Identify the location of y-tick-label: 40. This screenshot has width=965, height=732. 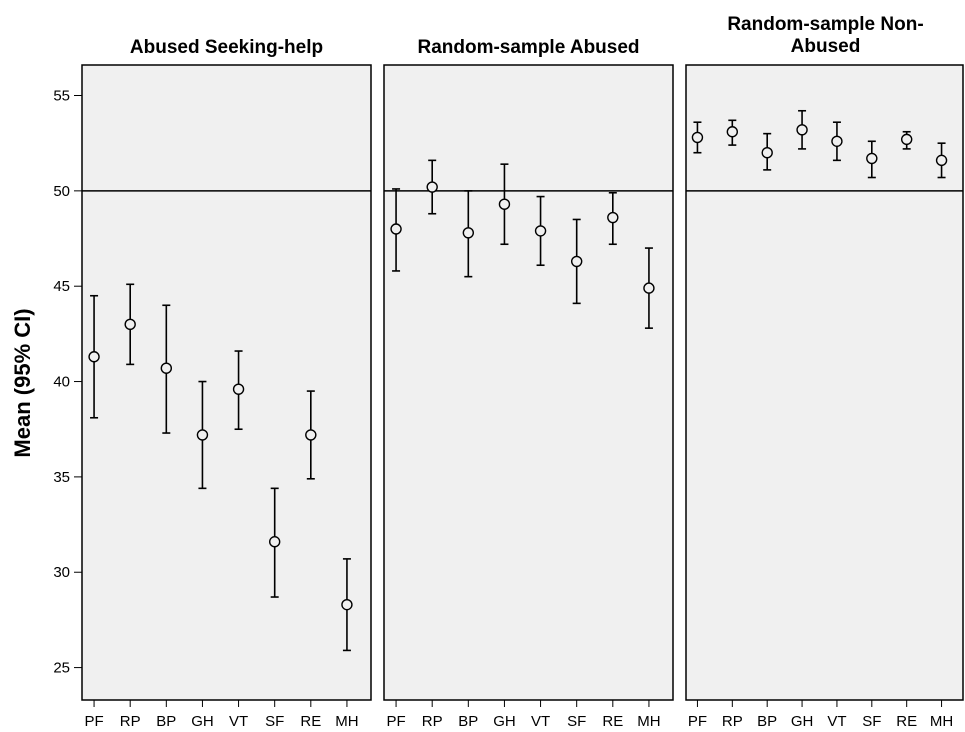
(61, 382).